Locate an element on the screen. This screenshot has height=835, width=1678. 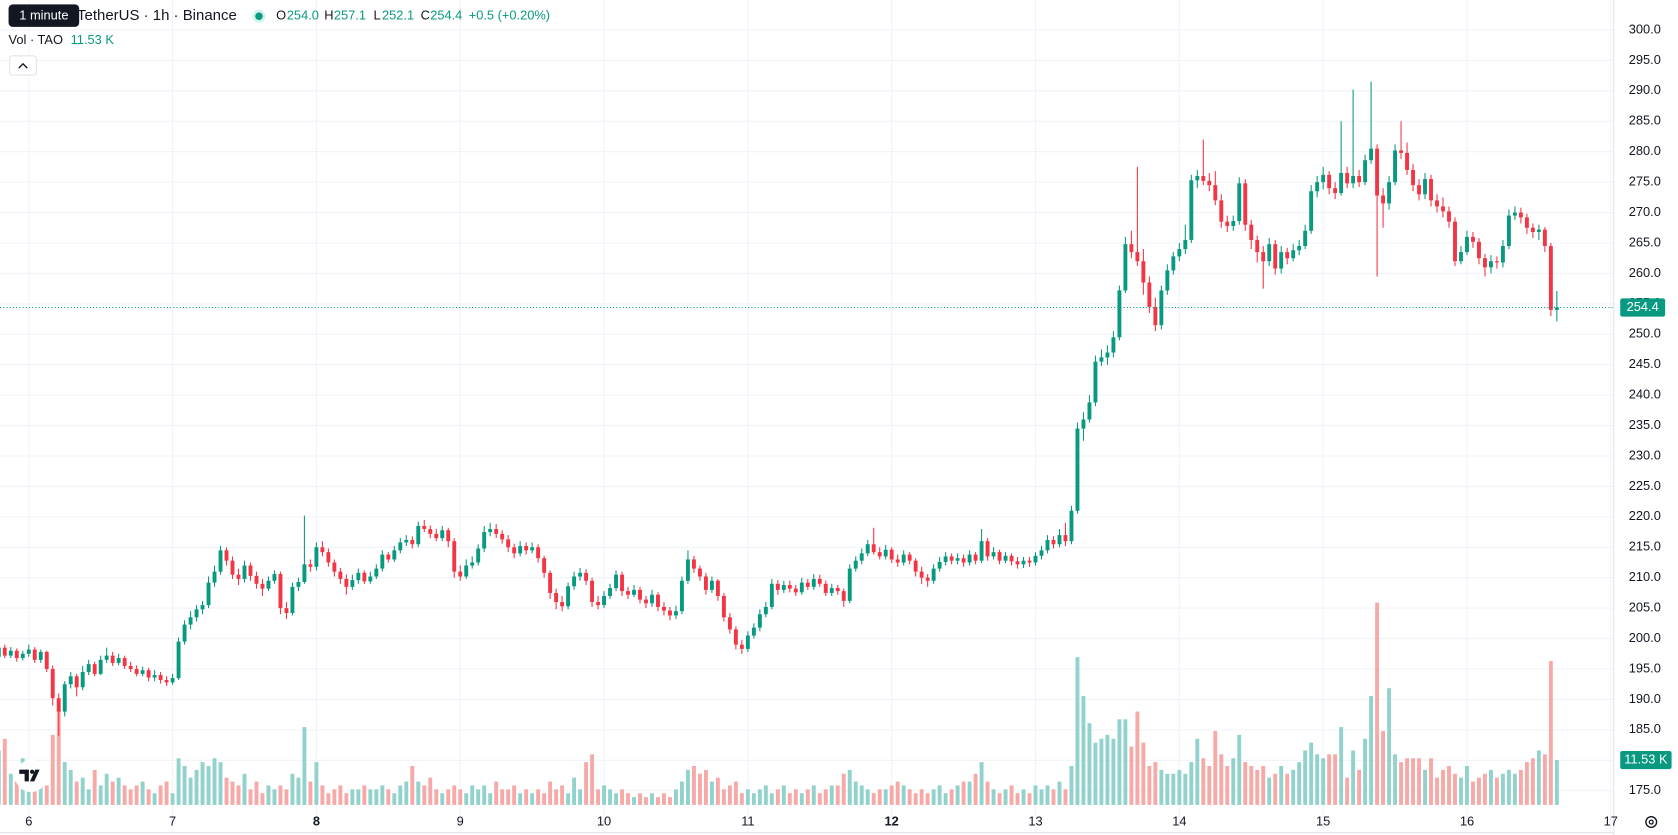
settings-icon is located at coordinates (1651, 822).